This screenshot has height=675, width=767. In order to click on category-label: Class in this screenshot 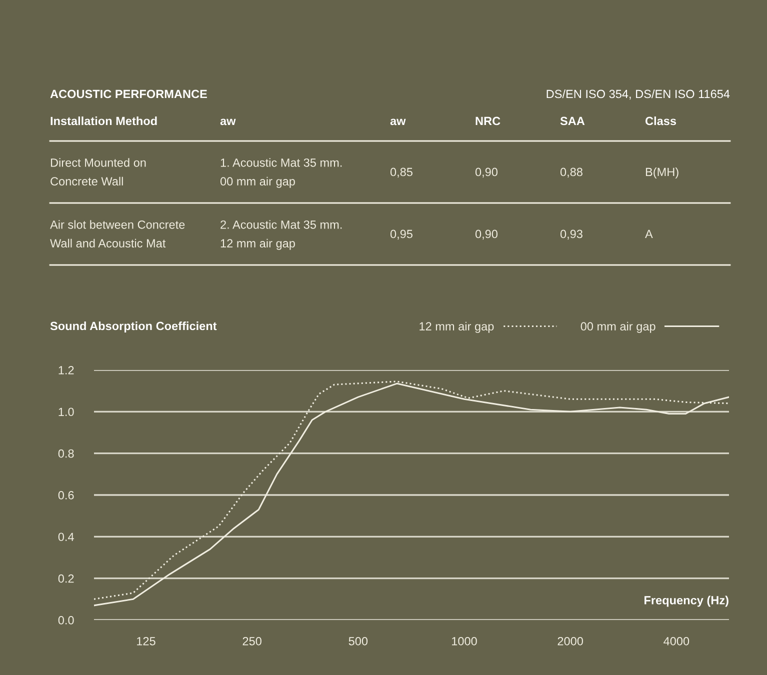, I will do `click(660, 121)`.